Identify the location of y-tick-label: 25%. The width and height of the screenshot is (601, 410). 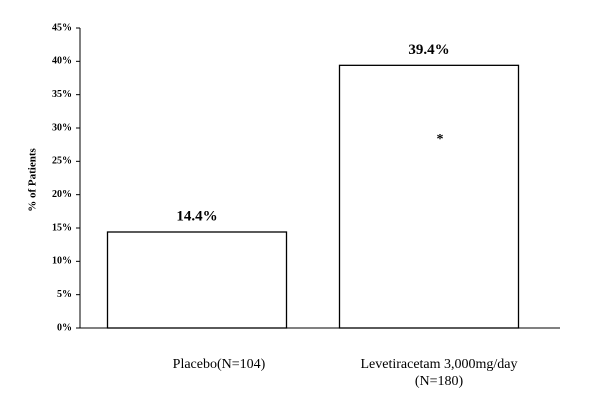
(62, 161).